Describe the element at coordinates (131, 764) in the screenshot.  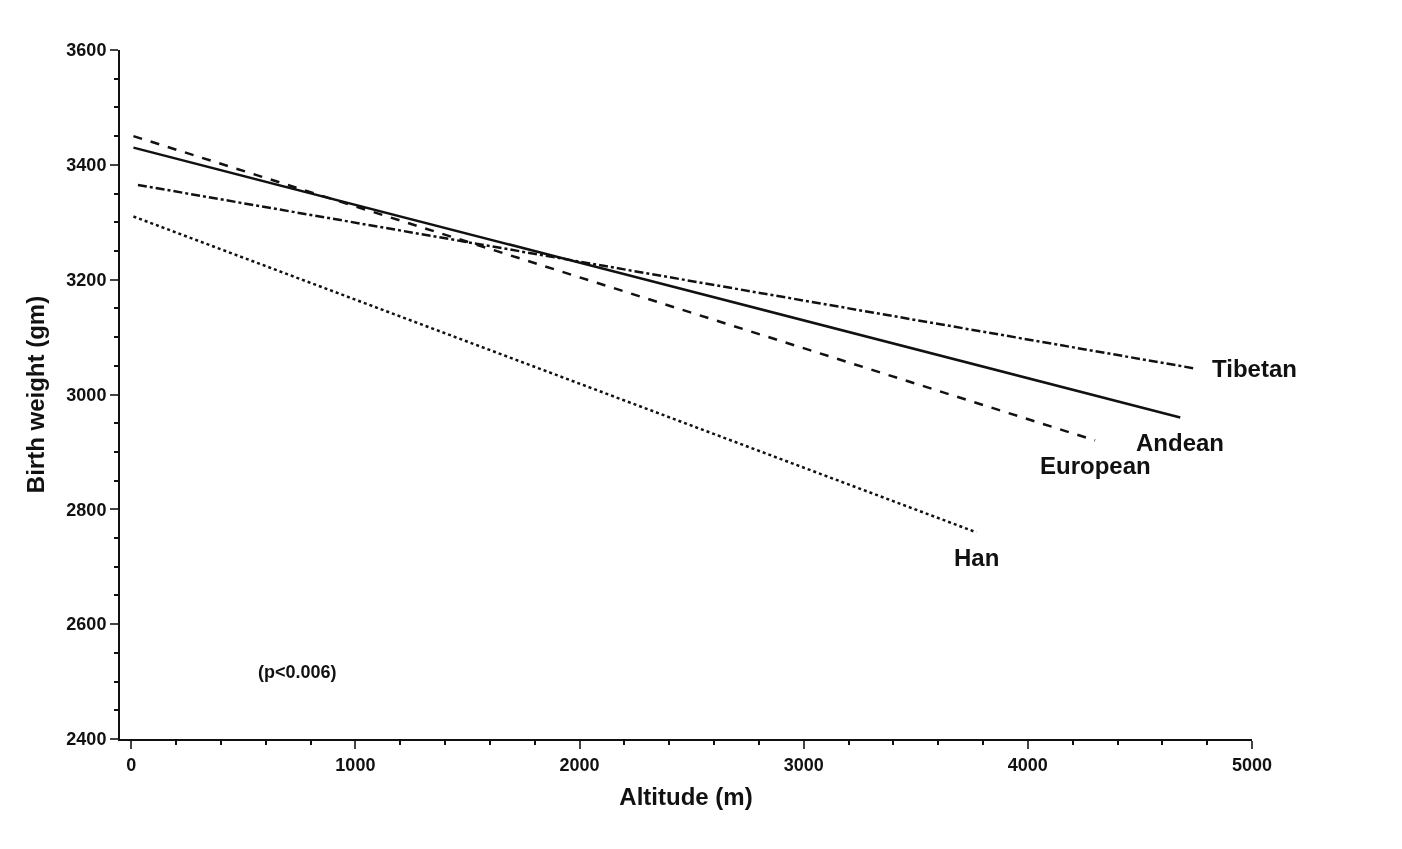
I see `x-tick-label: 0` at that location.